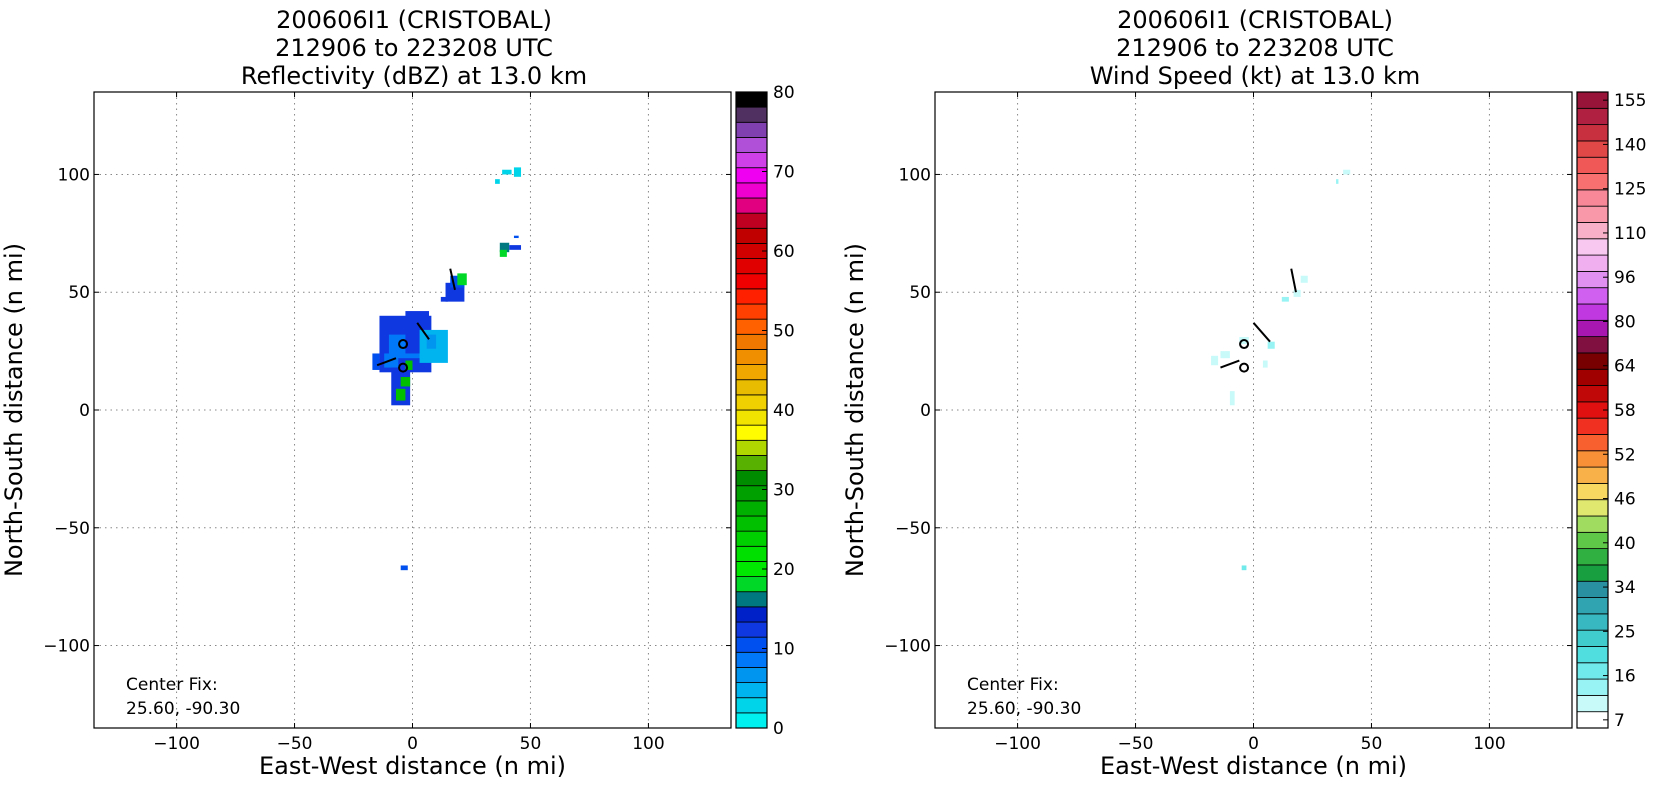  I want to click on colorbar-tick-label: 125, so click(1630, 190).